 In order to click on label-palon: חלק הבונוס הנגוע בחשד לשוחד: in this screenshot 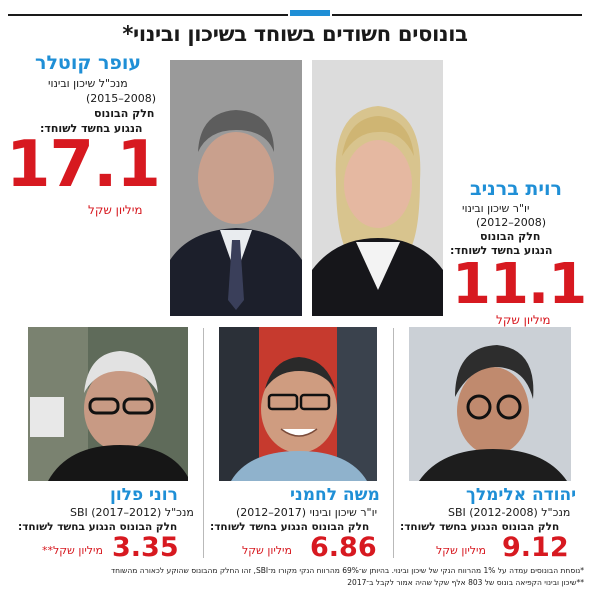, I will do `click(98, 527)`.